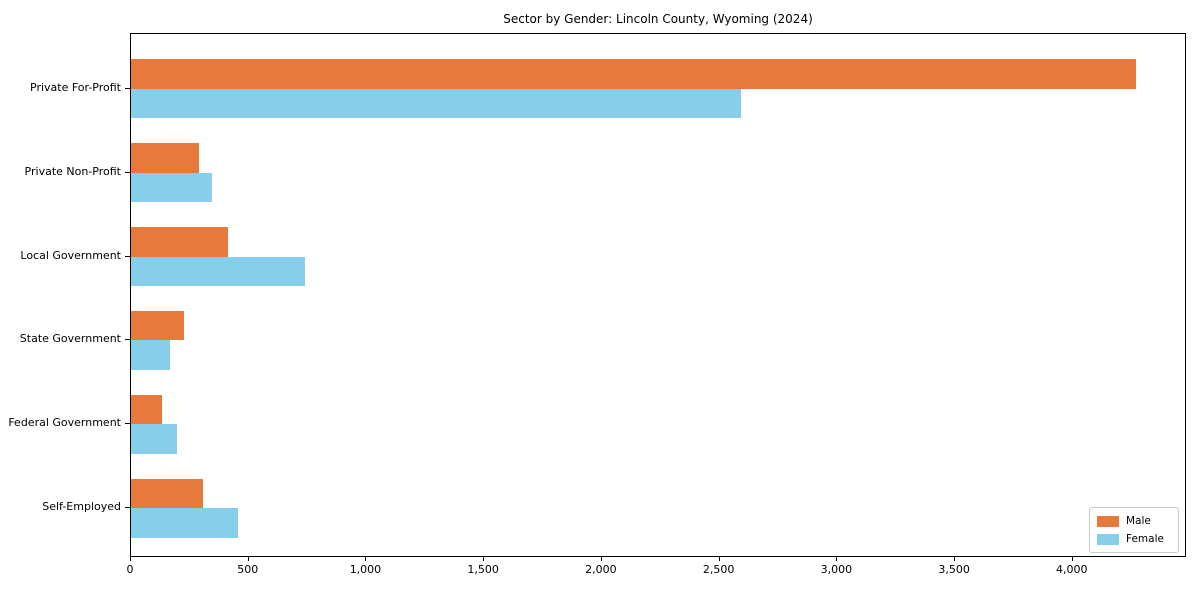 This screenshot has width=1200, height=600. I want to click on y-axis-label: Private Non-Profit, so click(72, 171).